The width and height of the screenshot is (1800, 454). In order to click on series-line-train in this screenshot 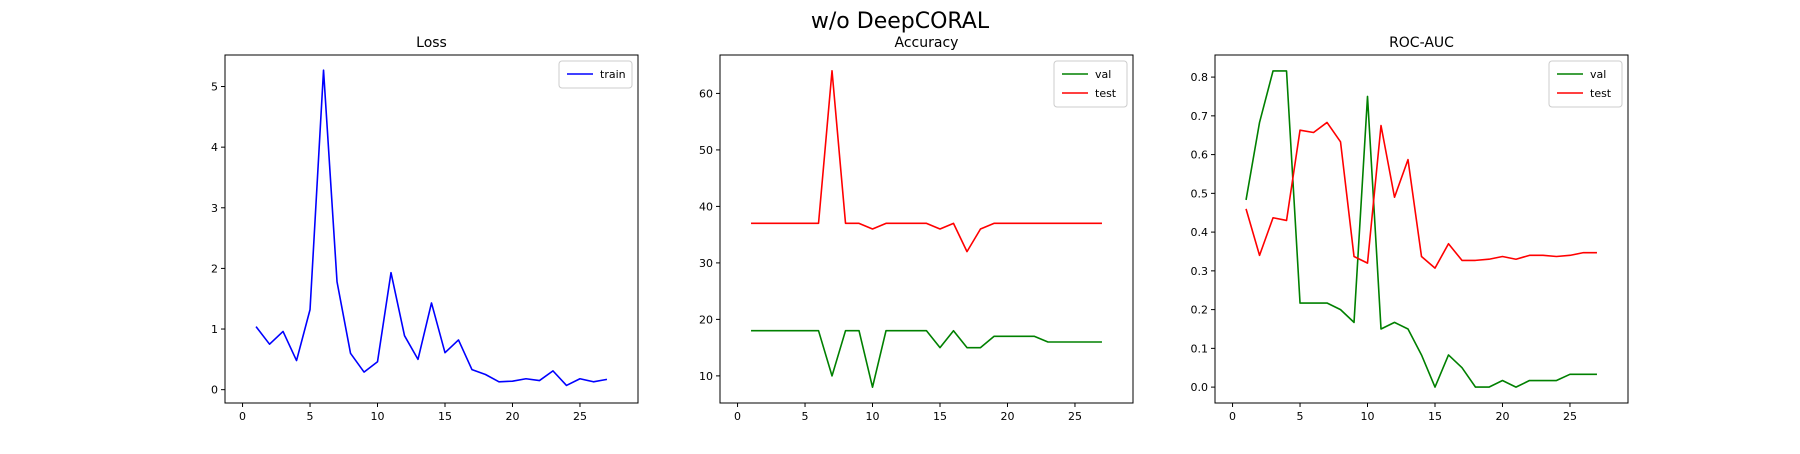, I will do `click(431, 228)`.